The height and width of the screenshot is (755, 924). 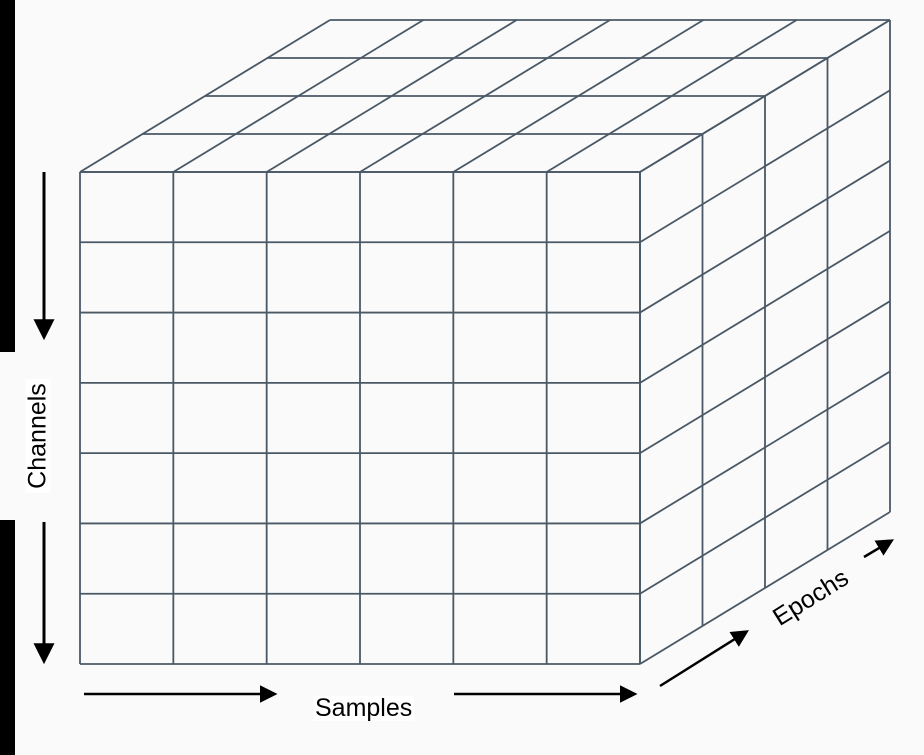 I want to click on channels-axis-label: Channels, so click(x=38, y=436).